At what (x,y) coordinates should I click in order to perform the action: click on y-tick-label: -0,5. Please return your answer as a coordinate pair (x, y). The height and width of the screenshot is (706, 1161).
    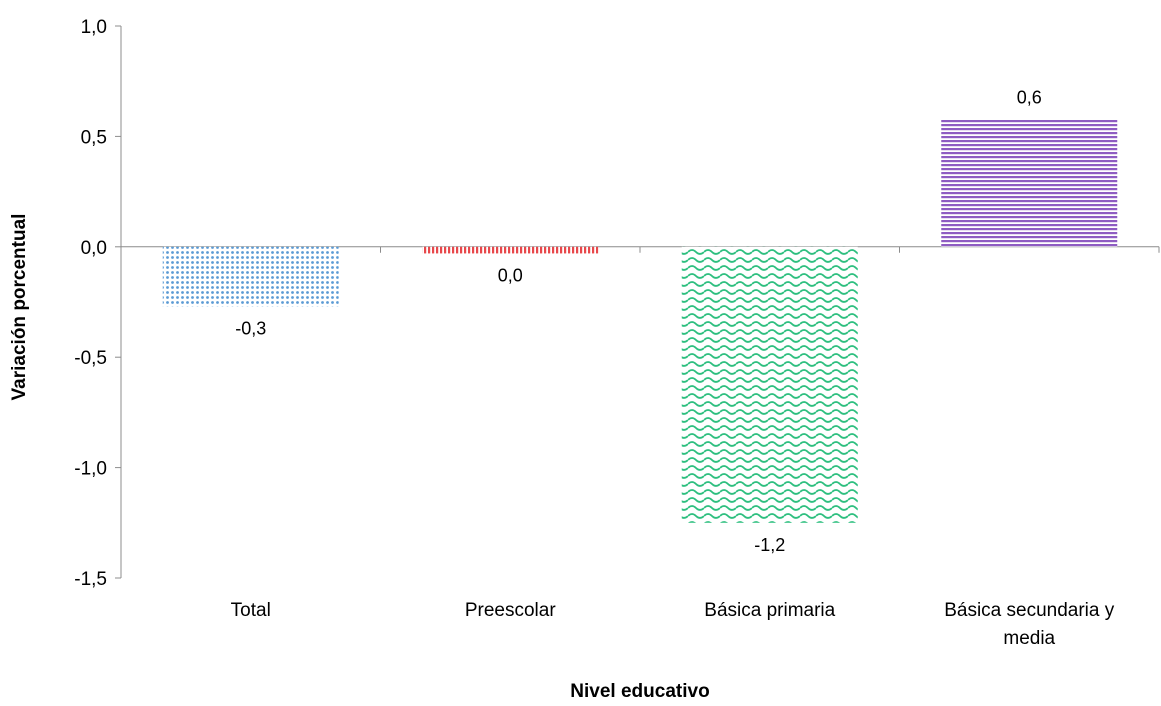
    Looking at the image, I should click on (90, 358).